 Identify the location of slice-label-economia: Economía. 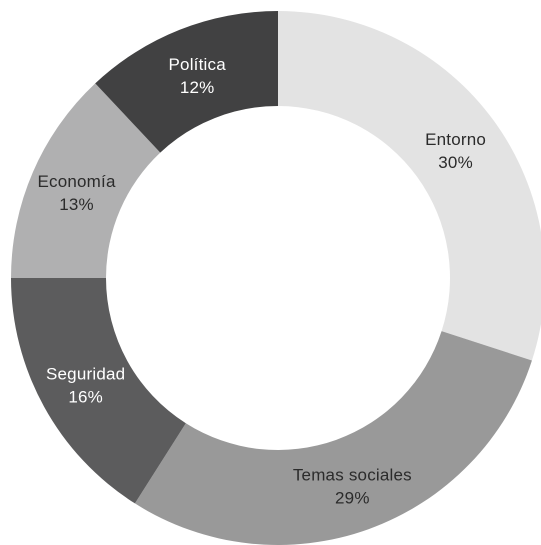
(76, 181).